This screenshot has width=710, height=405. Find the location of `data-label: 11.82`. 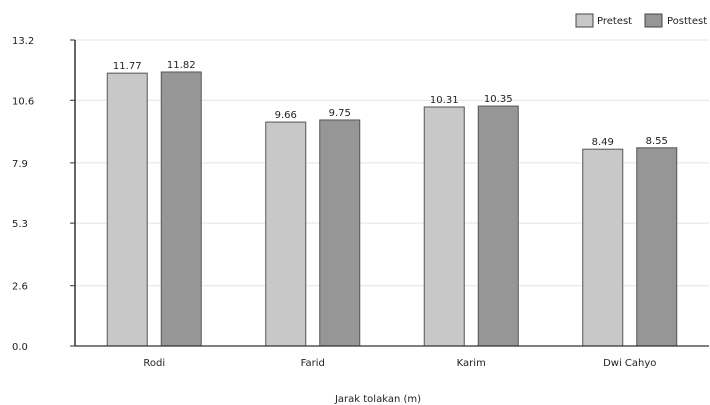

data-label: 11.82 is located at coordinates (181, 65).